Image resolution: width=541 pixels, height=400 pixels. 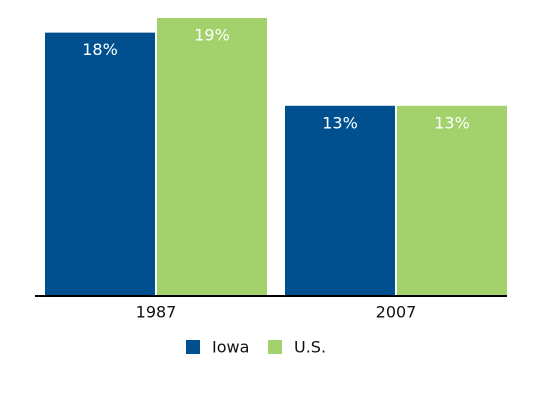 I want to click on value-label: 19%, so click(x=212, y=35).